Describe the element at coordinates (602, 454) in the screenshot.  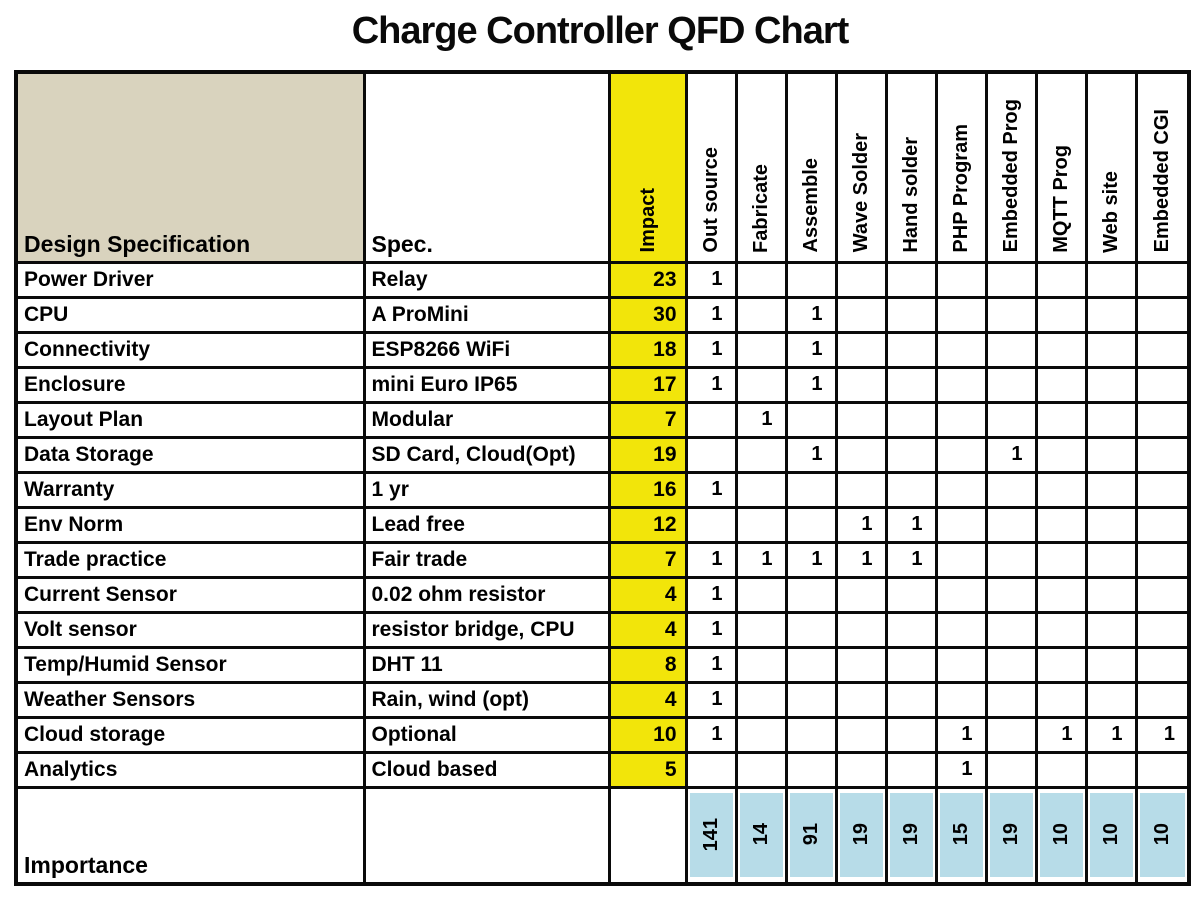
I see `table-row: Data Storage SD Card, Cloud(Opt) 19 1 1` at that location.